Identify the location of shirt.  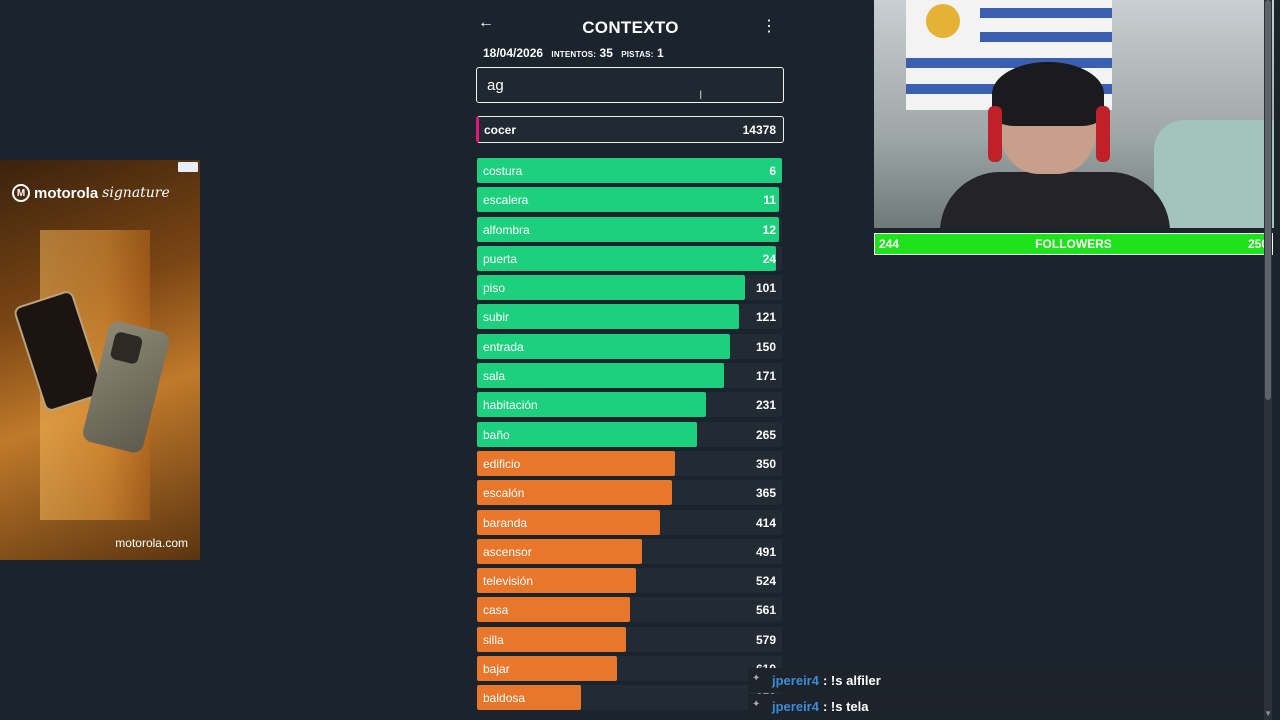
(1055, 200).